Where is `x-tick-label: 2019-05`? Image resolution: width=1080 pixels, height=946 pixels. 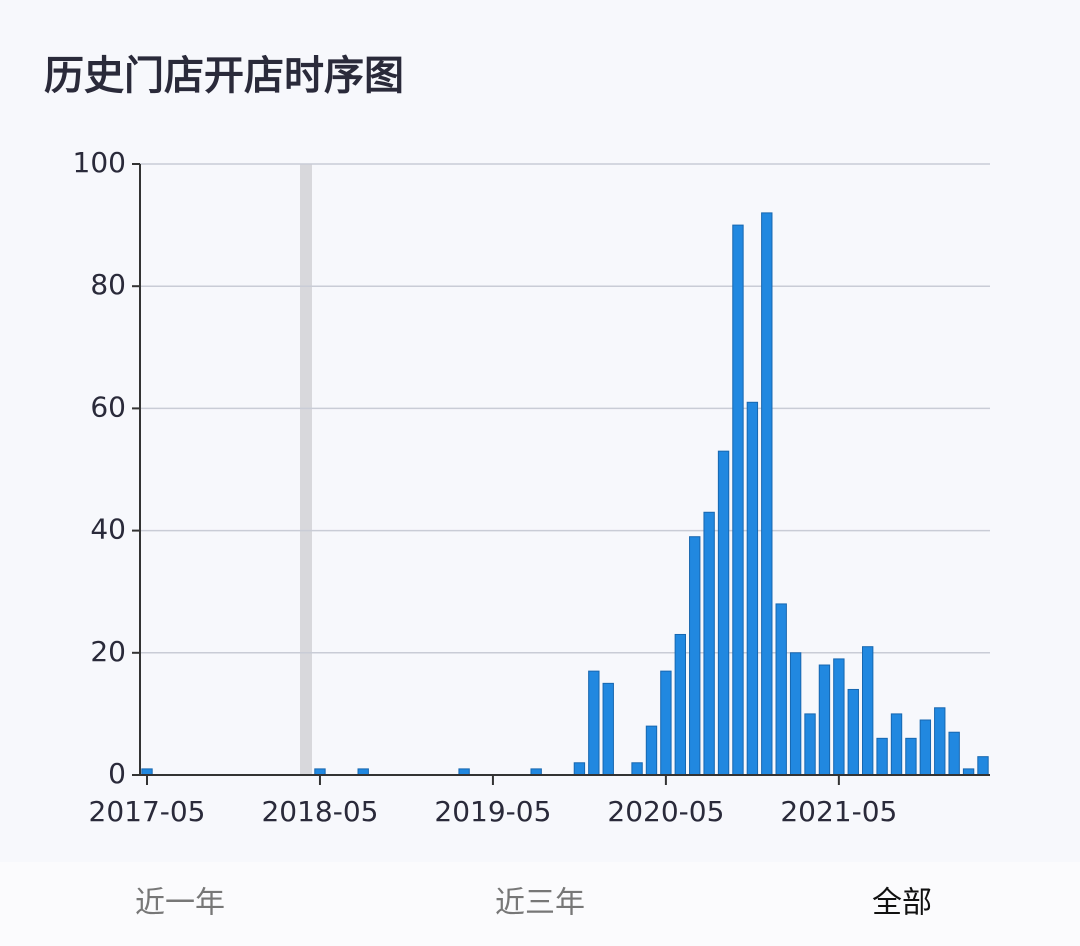 x-tick-label: 2019-05 is located at coordinates (492, 811).